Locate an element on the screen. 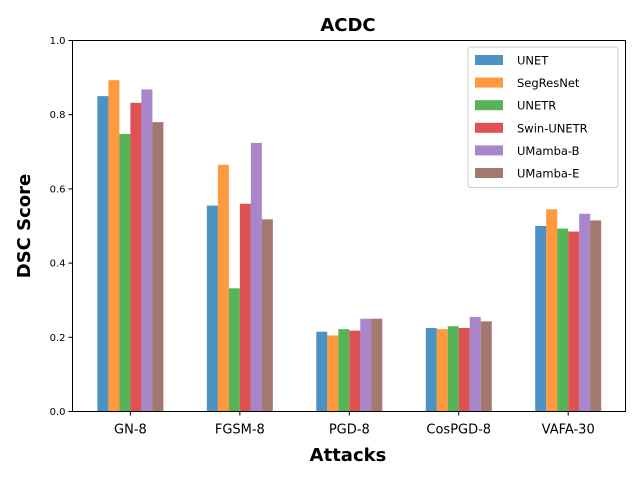 This screenshot has width=640, height=480. legend-box is located at coordinates (543, 117).